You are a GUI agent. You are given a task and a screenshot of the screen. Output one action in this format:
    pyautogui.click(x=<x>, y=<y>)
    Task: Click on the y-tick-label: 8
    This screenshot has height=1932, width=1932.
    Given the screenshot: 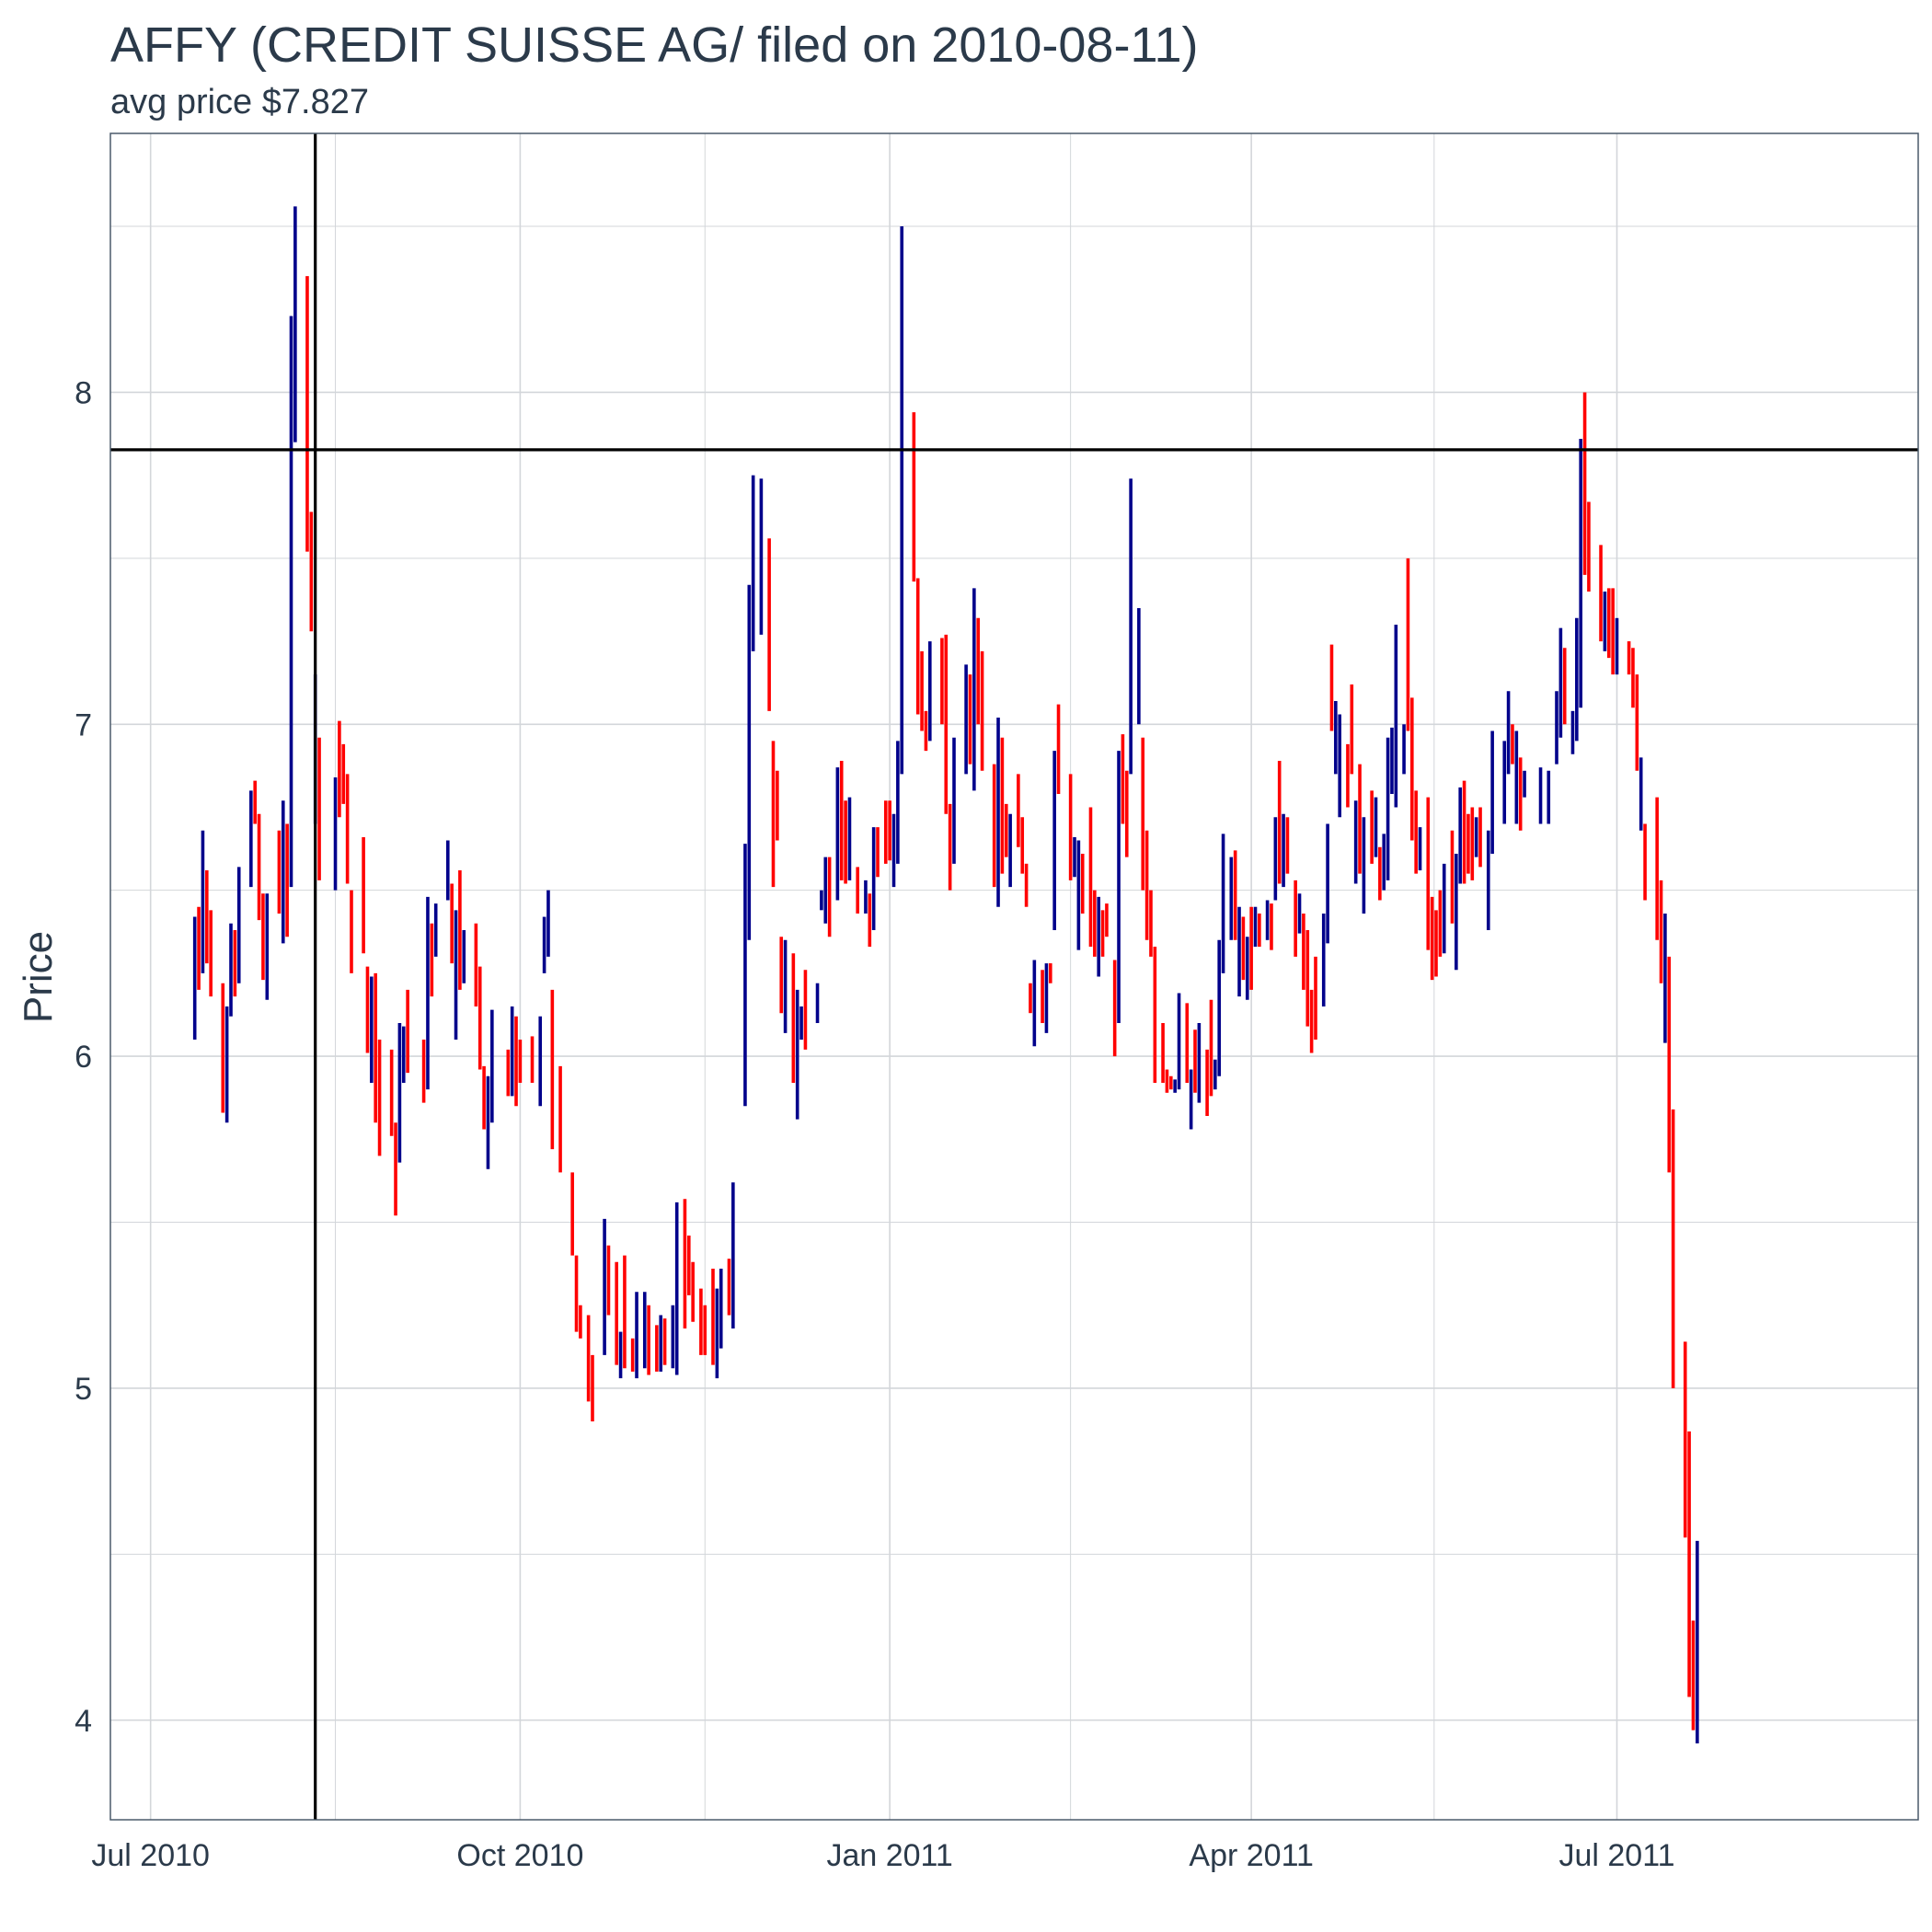 What is the action you would take?
    pyautogui.click(x=83, y=392)
    